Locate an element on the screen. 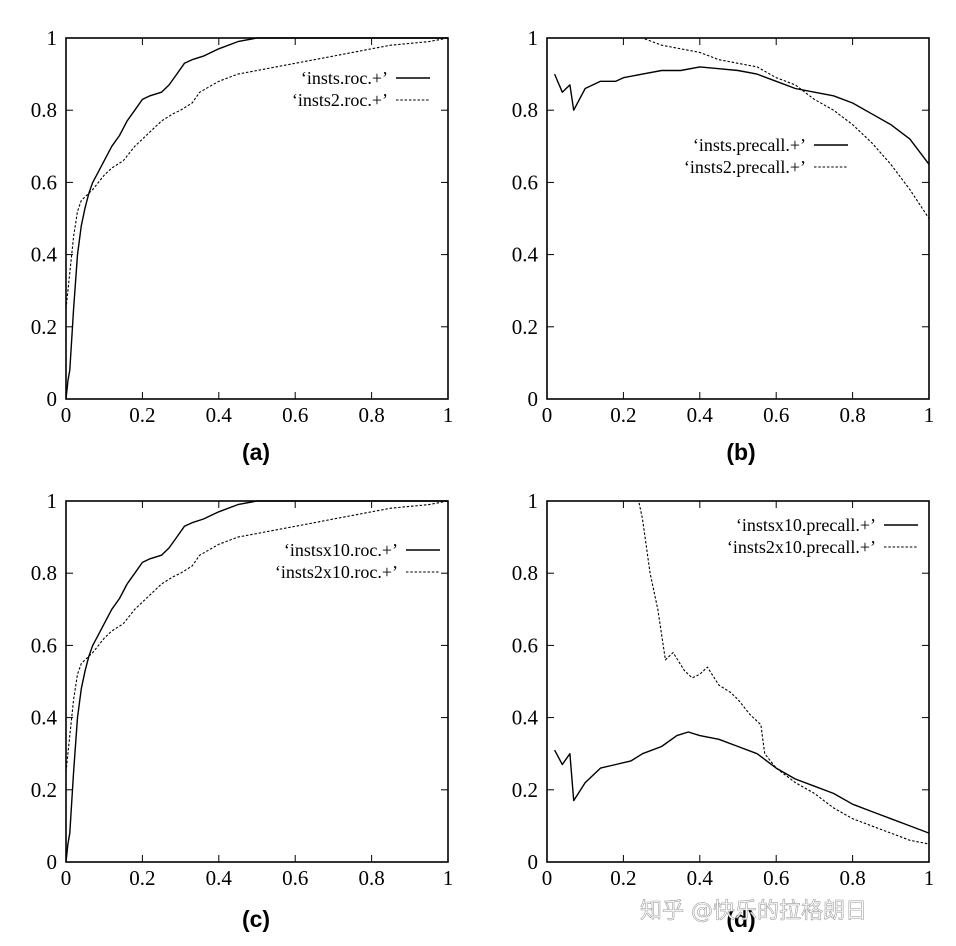  watermark-text: 知乎 @快乐的拉格朗日 is located at coordinates (753, 911).